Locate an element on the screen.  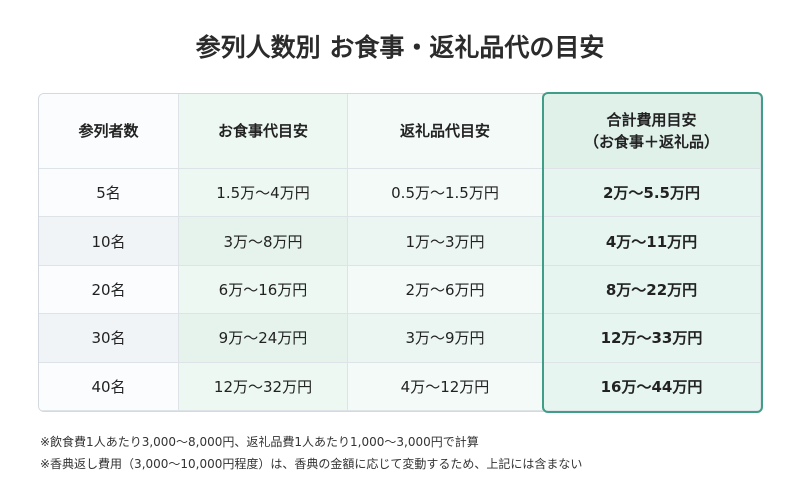
table-cell: 3万〜8万円 is located at coordinates (263, 241).